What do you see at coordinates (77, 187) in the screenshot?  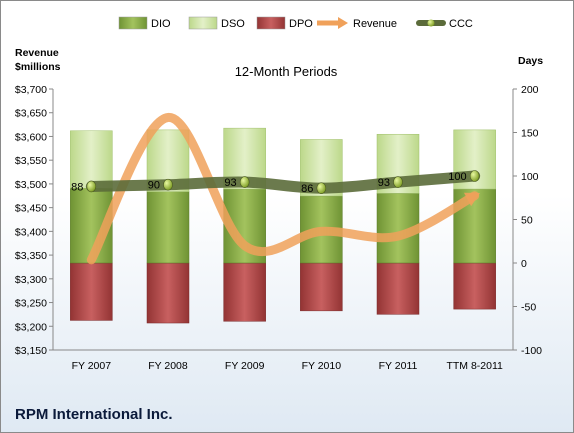 I see `ccc-data-label: 88` at bounding box center [77, 187].